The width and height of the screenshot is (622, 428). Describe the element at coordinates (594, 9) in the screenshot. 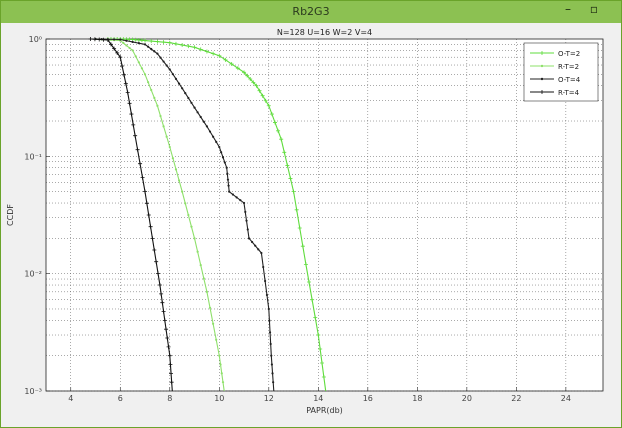

I see `maximize-button: ▫` at that location.